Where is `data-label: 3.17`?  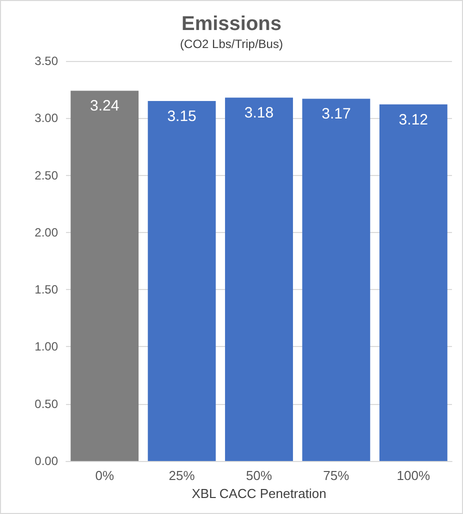 data-label: 3.17 is located at coordinates (336, 114).